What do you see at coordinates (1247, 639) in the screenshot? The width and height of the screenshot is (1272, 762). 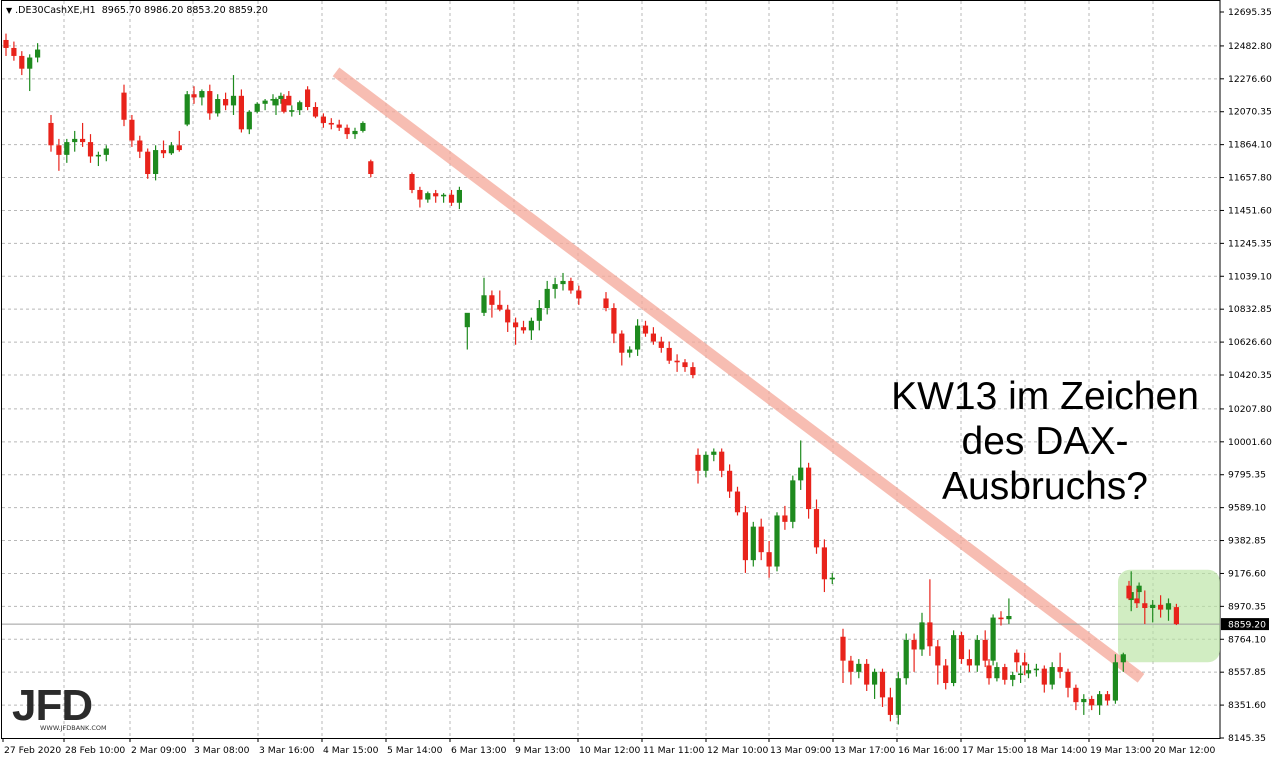 I see `y-tick-label: 8764.10` at bounding box center [1247, 639].